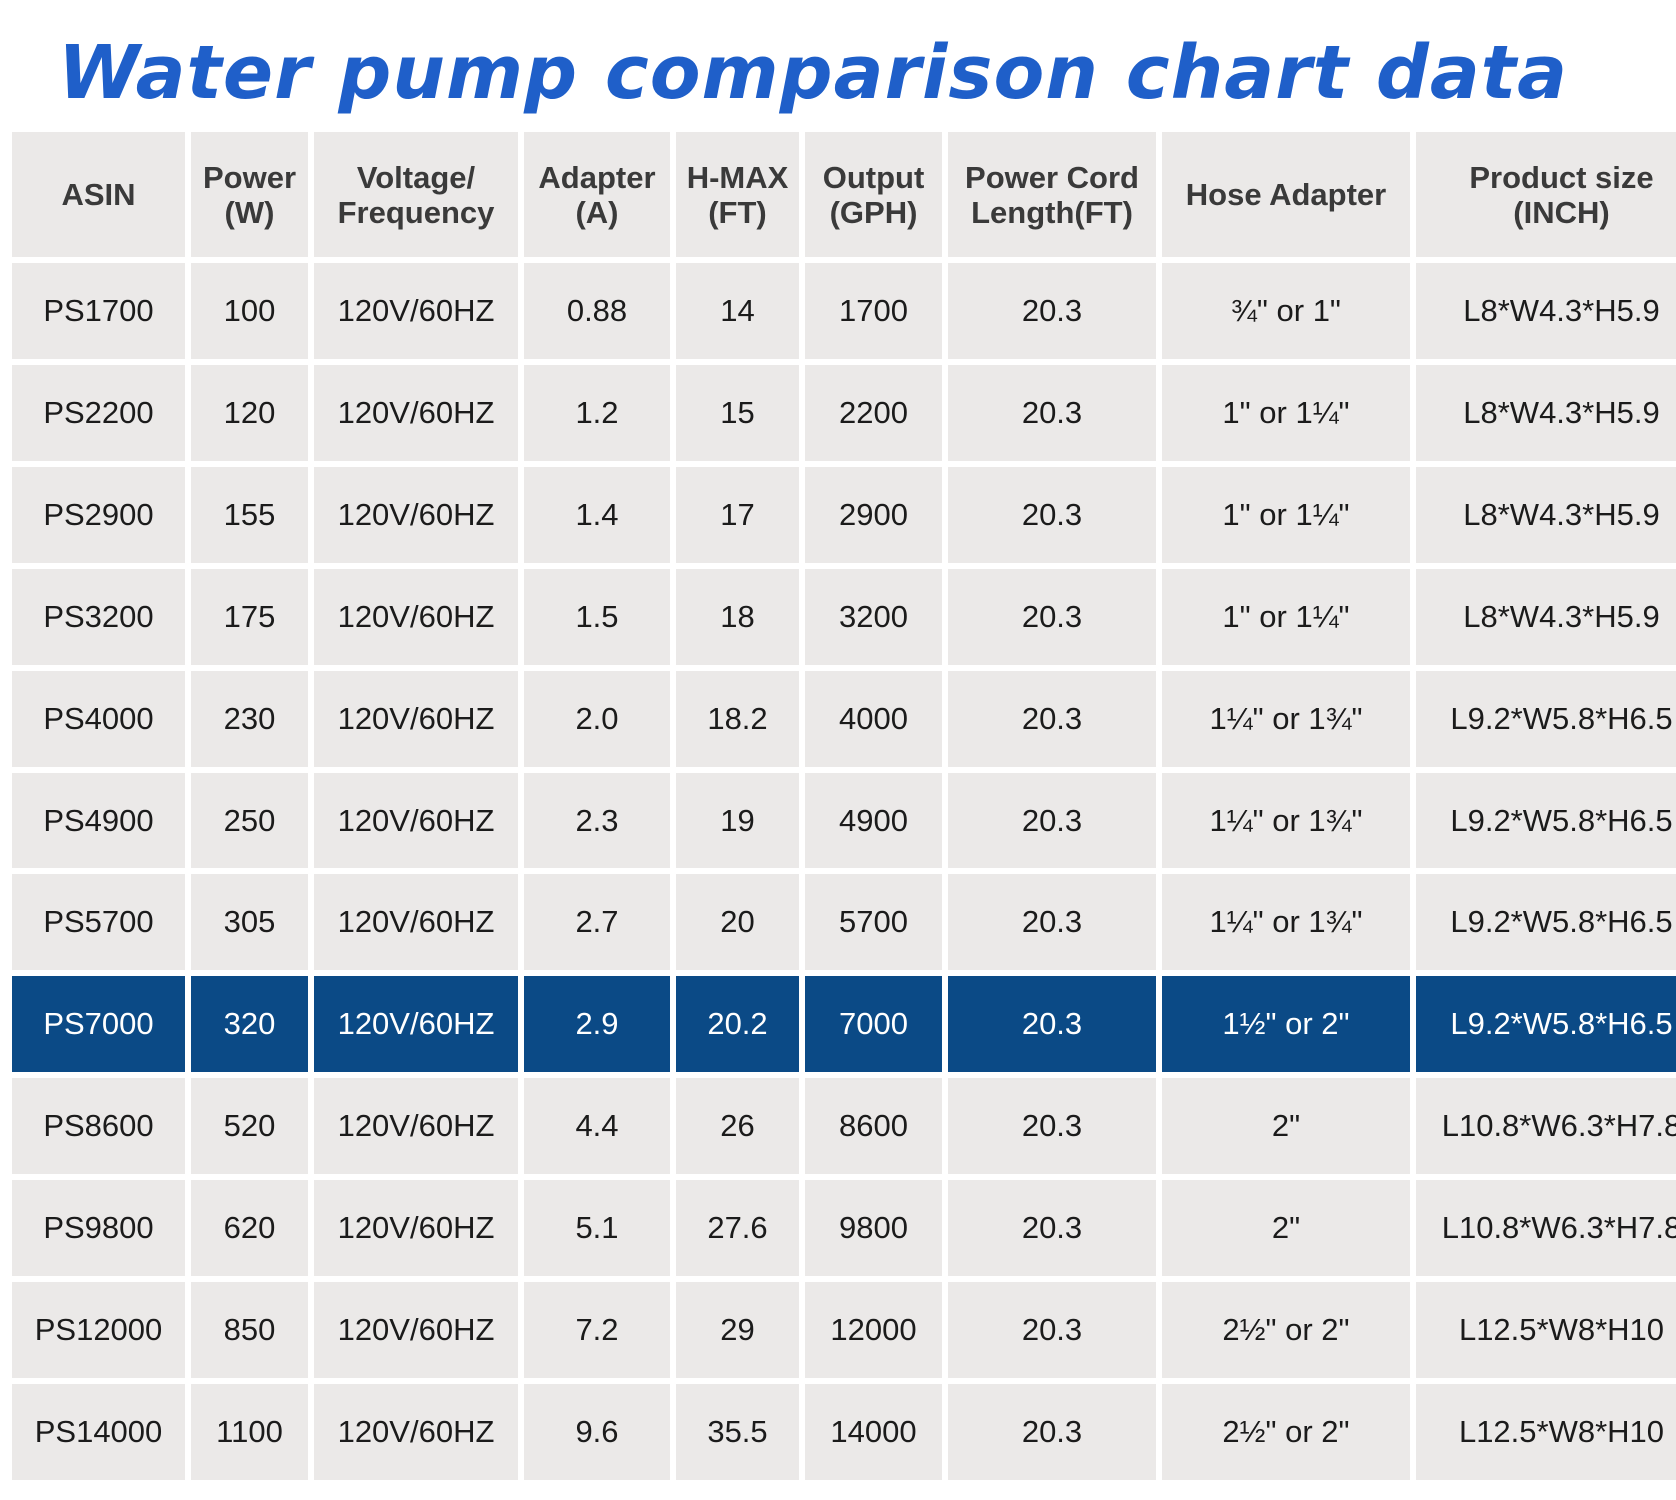 The height and width of the screenshot is (1500, 1676). What do you see at coordinates (249, 412) in the screenshot?
I see `table-cell: 120` at bounding box center [249, 412].